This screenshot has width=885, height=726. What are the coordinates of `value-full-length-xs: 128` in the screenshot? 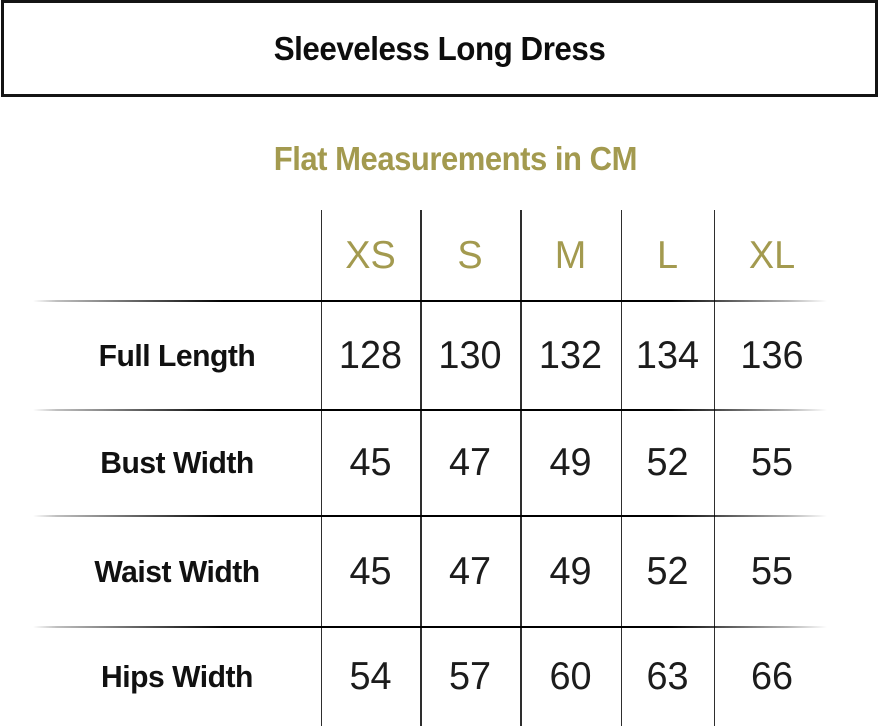 It's located at (370, 355).